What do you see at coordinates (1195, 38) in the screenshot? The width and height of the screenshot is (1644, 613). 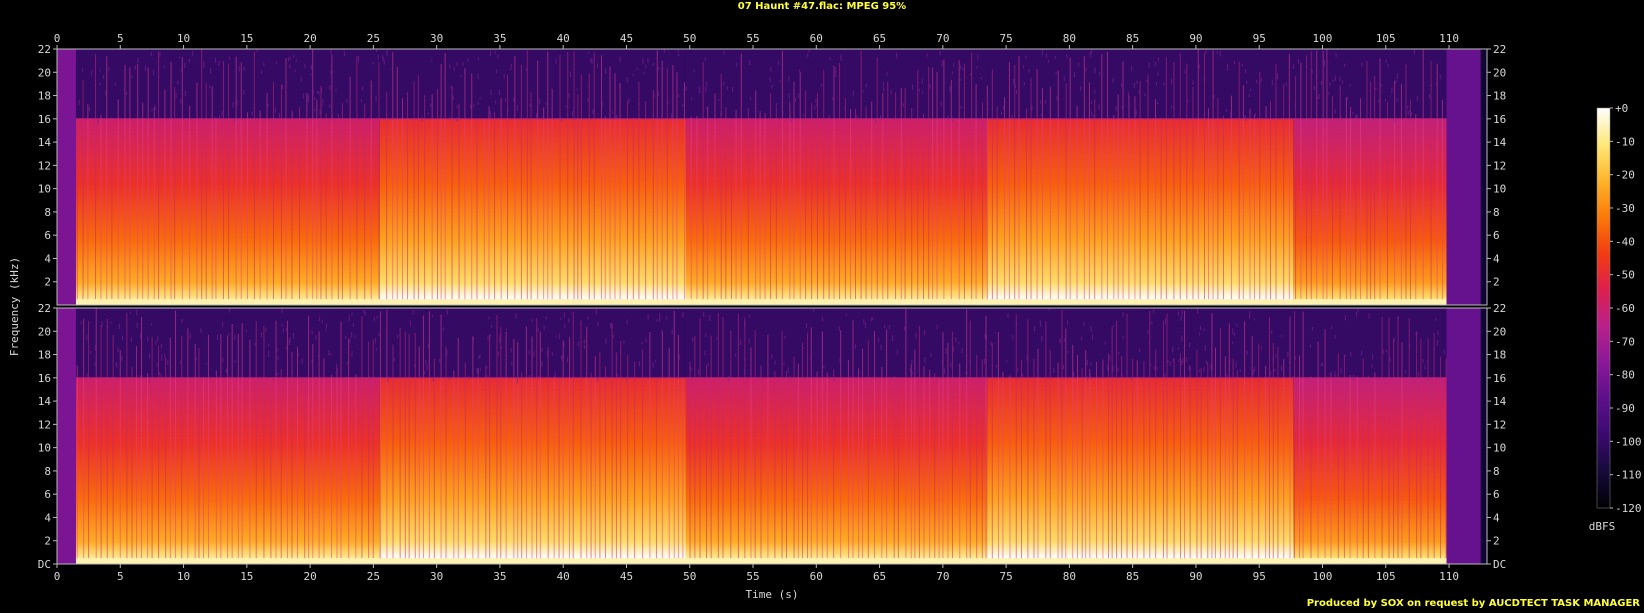 I see `x-tick-label-top: 90` at bounding box center [1195, 38].